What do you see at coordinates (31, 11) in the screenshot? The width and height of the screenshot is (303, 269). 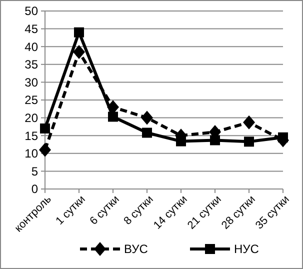 I see `y-tick-label: 50` at bounding box center [31, 11].